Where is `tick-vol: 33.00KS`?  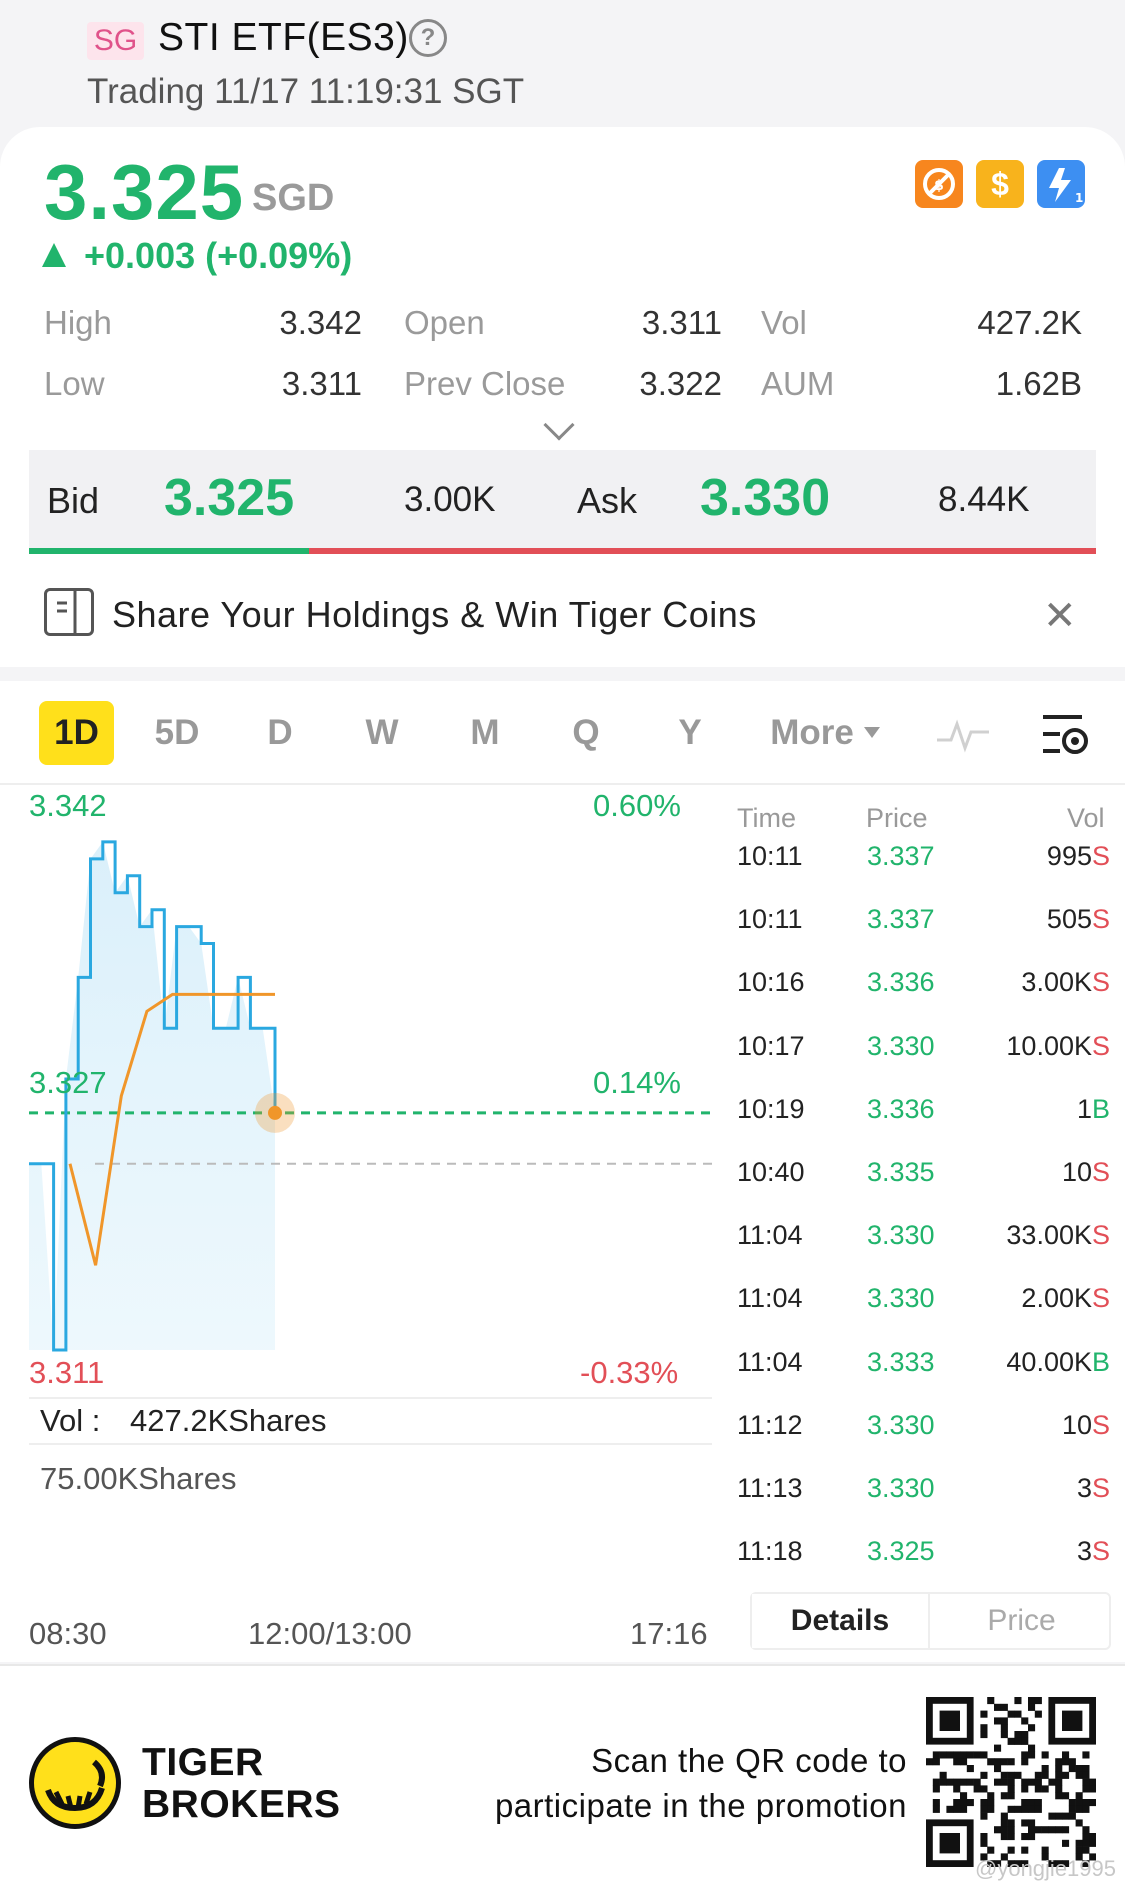 tick-vol: 33.00KS is located at coordinates (1058, 1235).